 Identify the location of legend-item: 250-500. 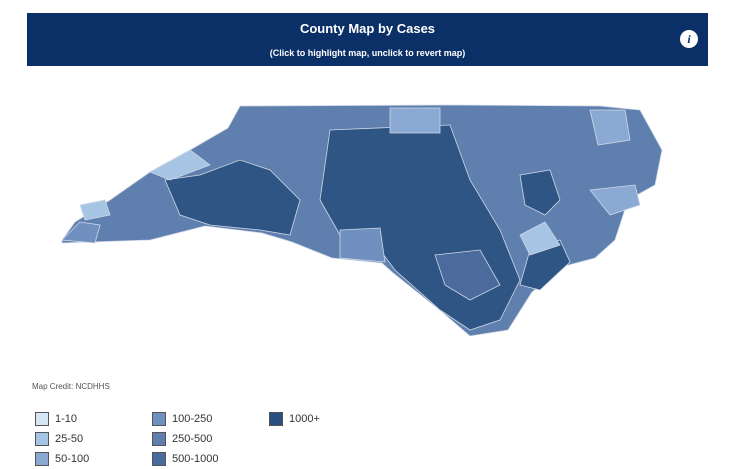
(182, 439).